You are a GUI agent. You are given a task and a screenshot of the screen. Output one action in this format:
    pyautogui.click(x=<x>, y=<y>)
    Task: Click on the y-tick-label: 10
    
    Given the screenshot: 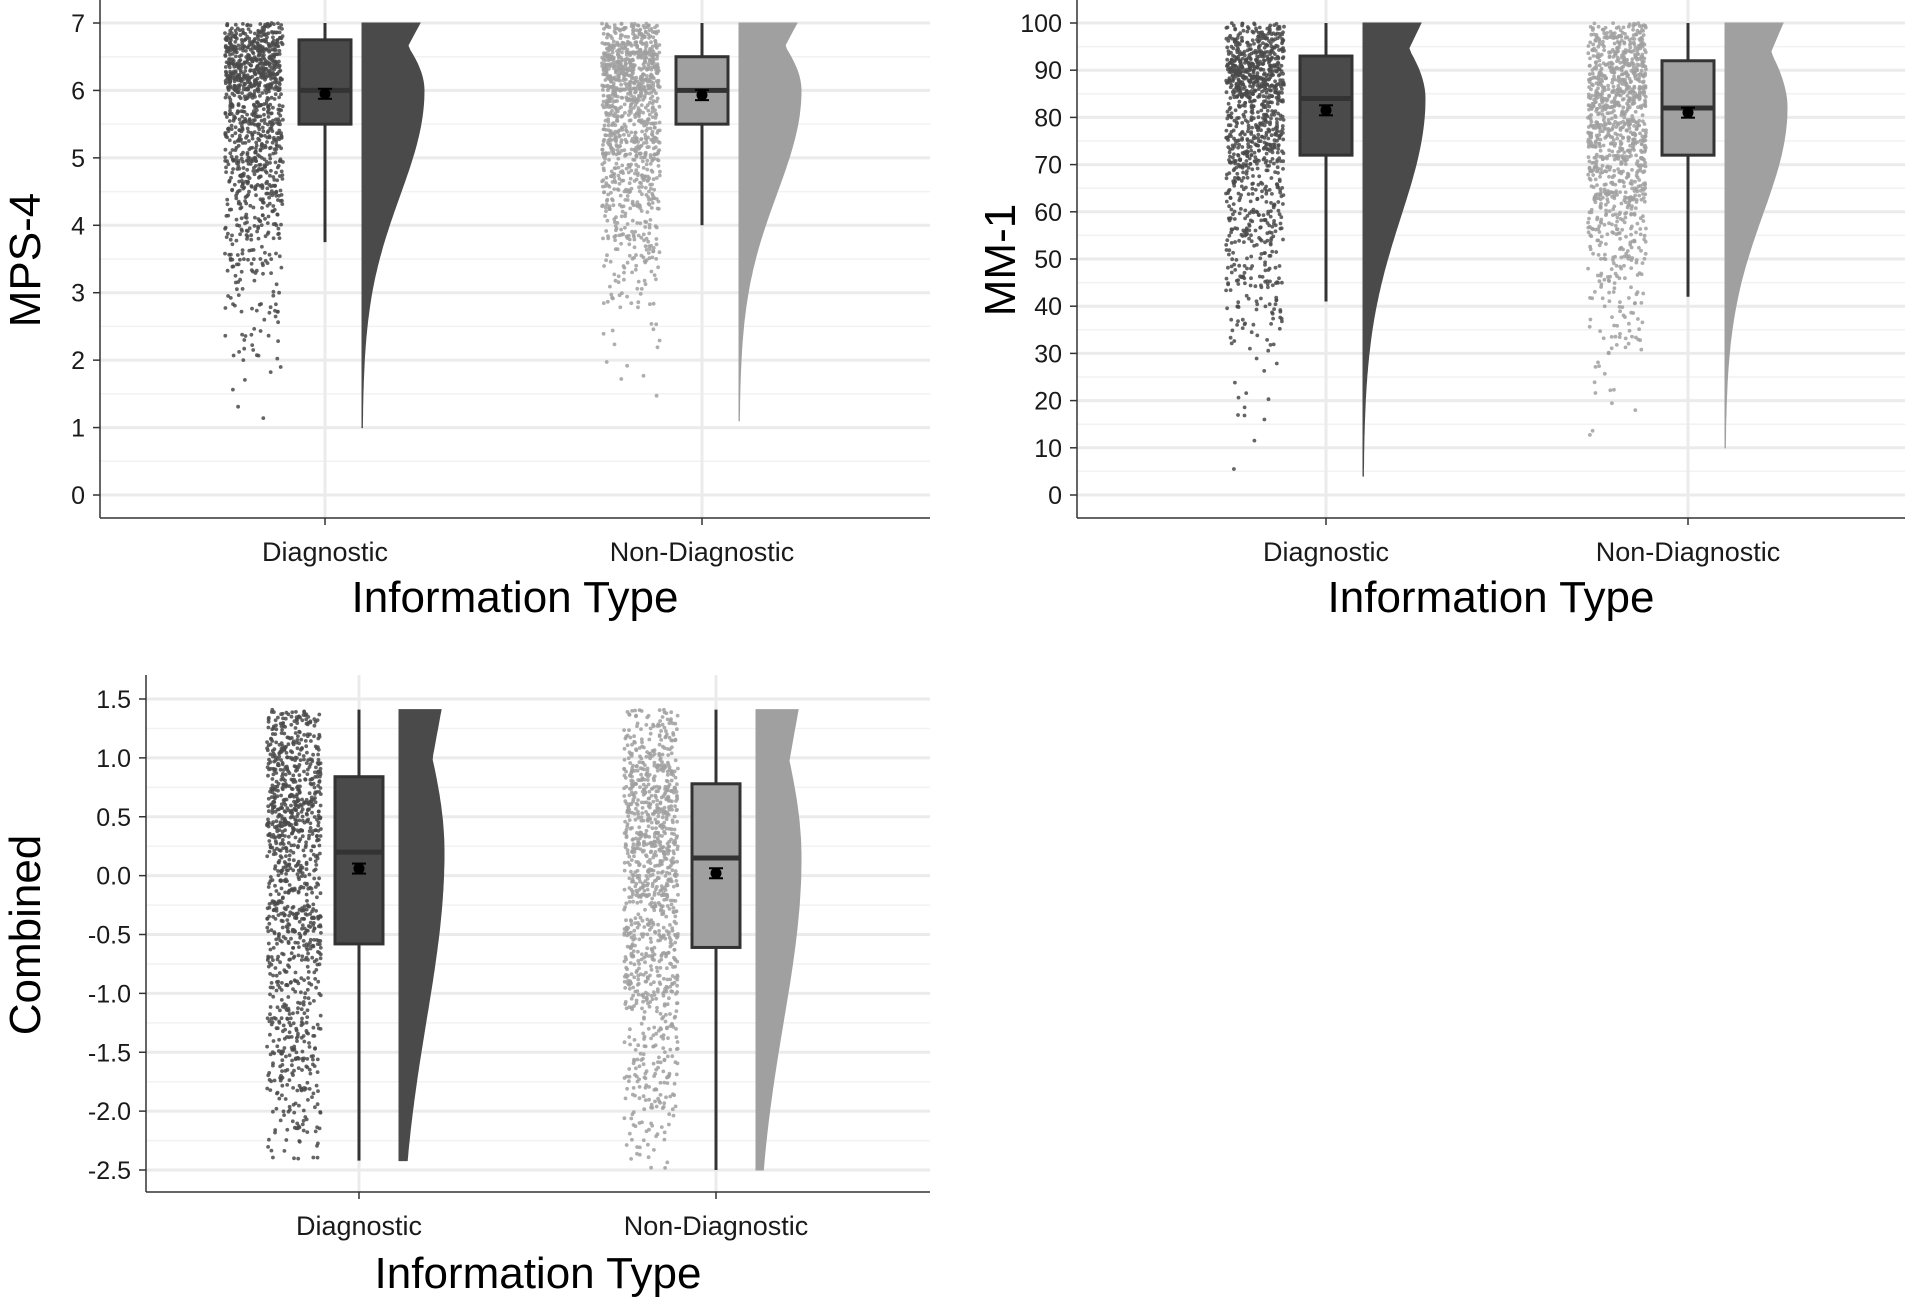 What is the action you would take?
    pyautogui.click(x=1048, y=449)
    